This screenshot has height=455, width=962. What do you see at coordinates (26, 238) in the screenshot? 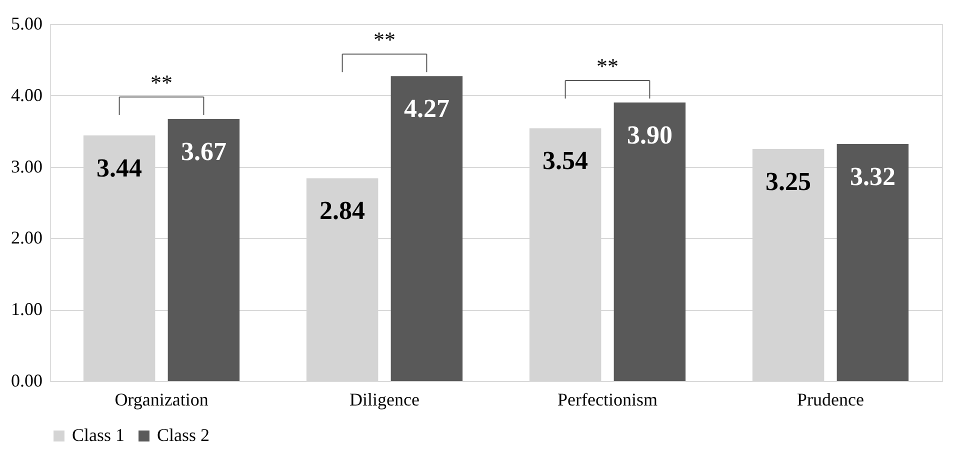
I see `y-tick-label: 2.00` at bounding box center [26, 238].